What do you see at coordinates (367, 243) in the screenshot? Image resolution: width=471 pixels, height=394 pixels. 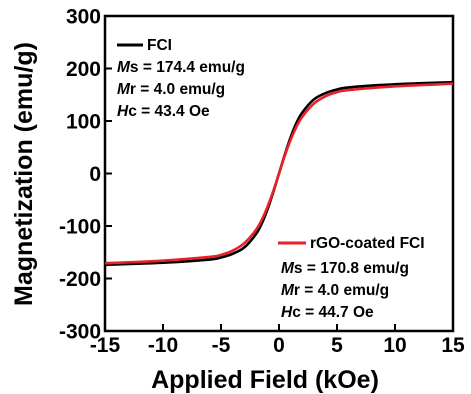 I see `legend-rgo-fci-label: rGO-coated FCI` at bounding box center [367, 243].